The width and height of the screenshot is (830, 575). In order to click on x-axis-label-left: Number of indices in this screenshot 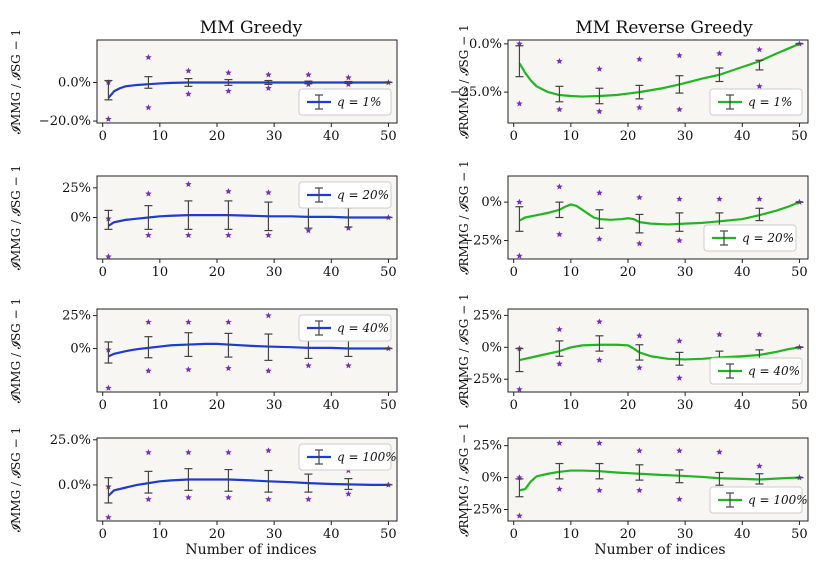, I will do `click(250, 550)`.